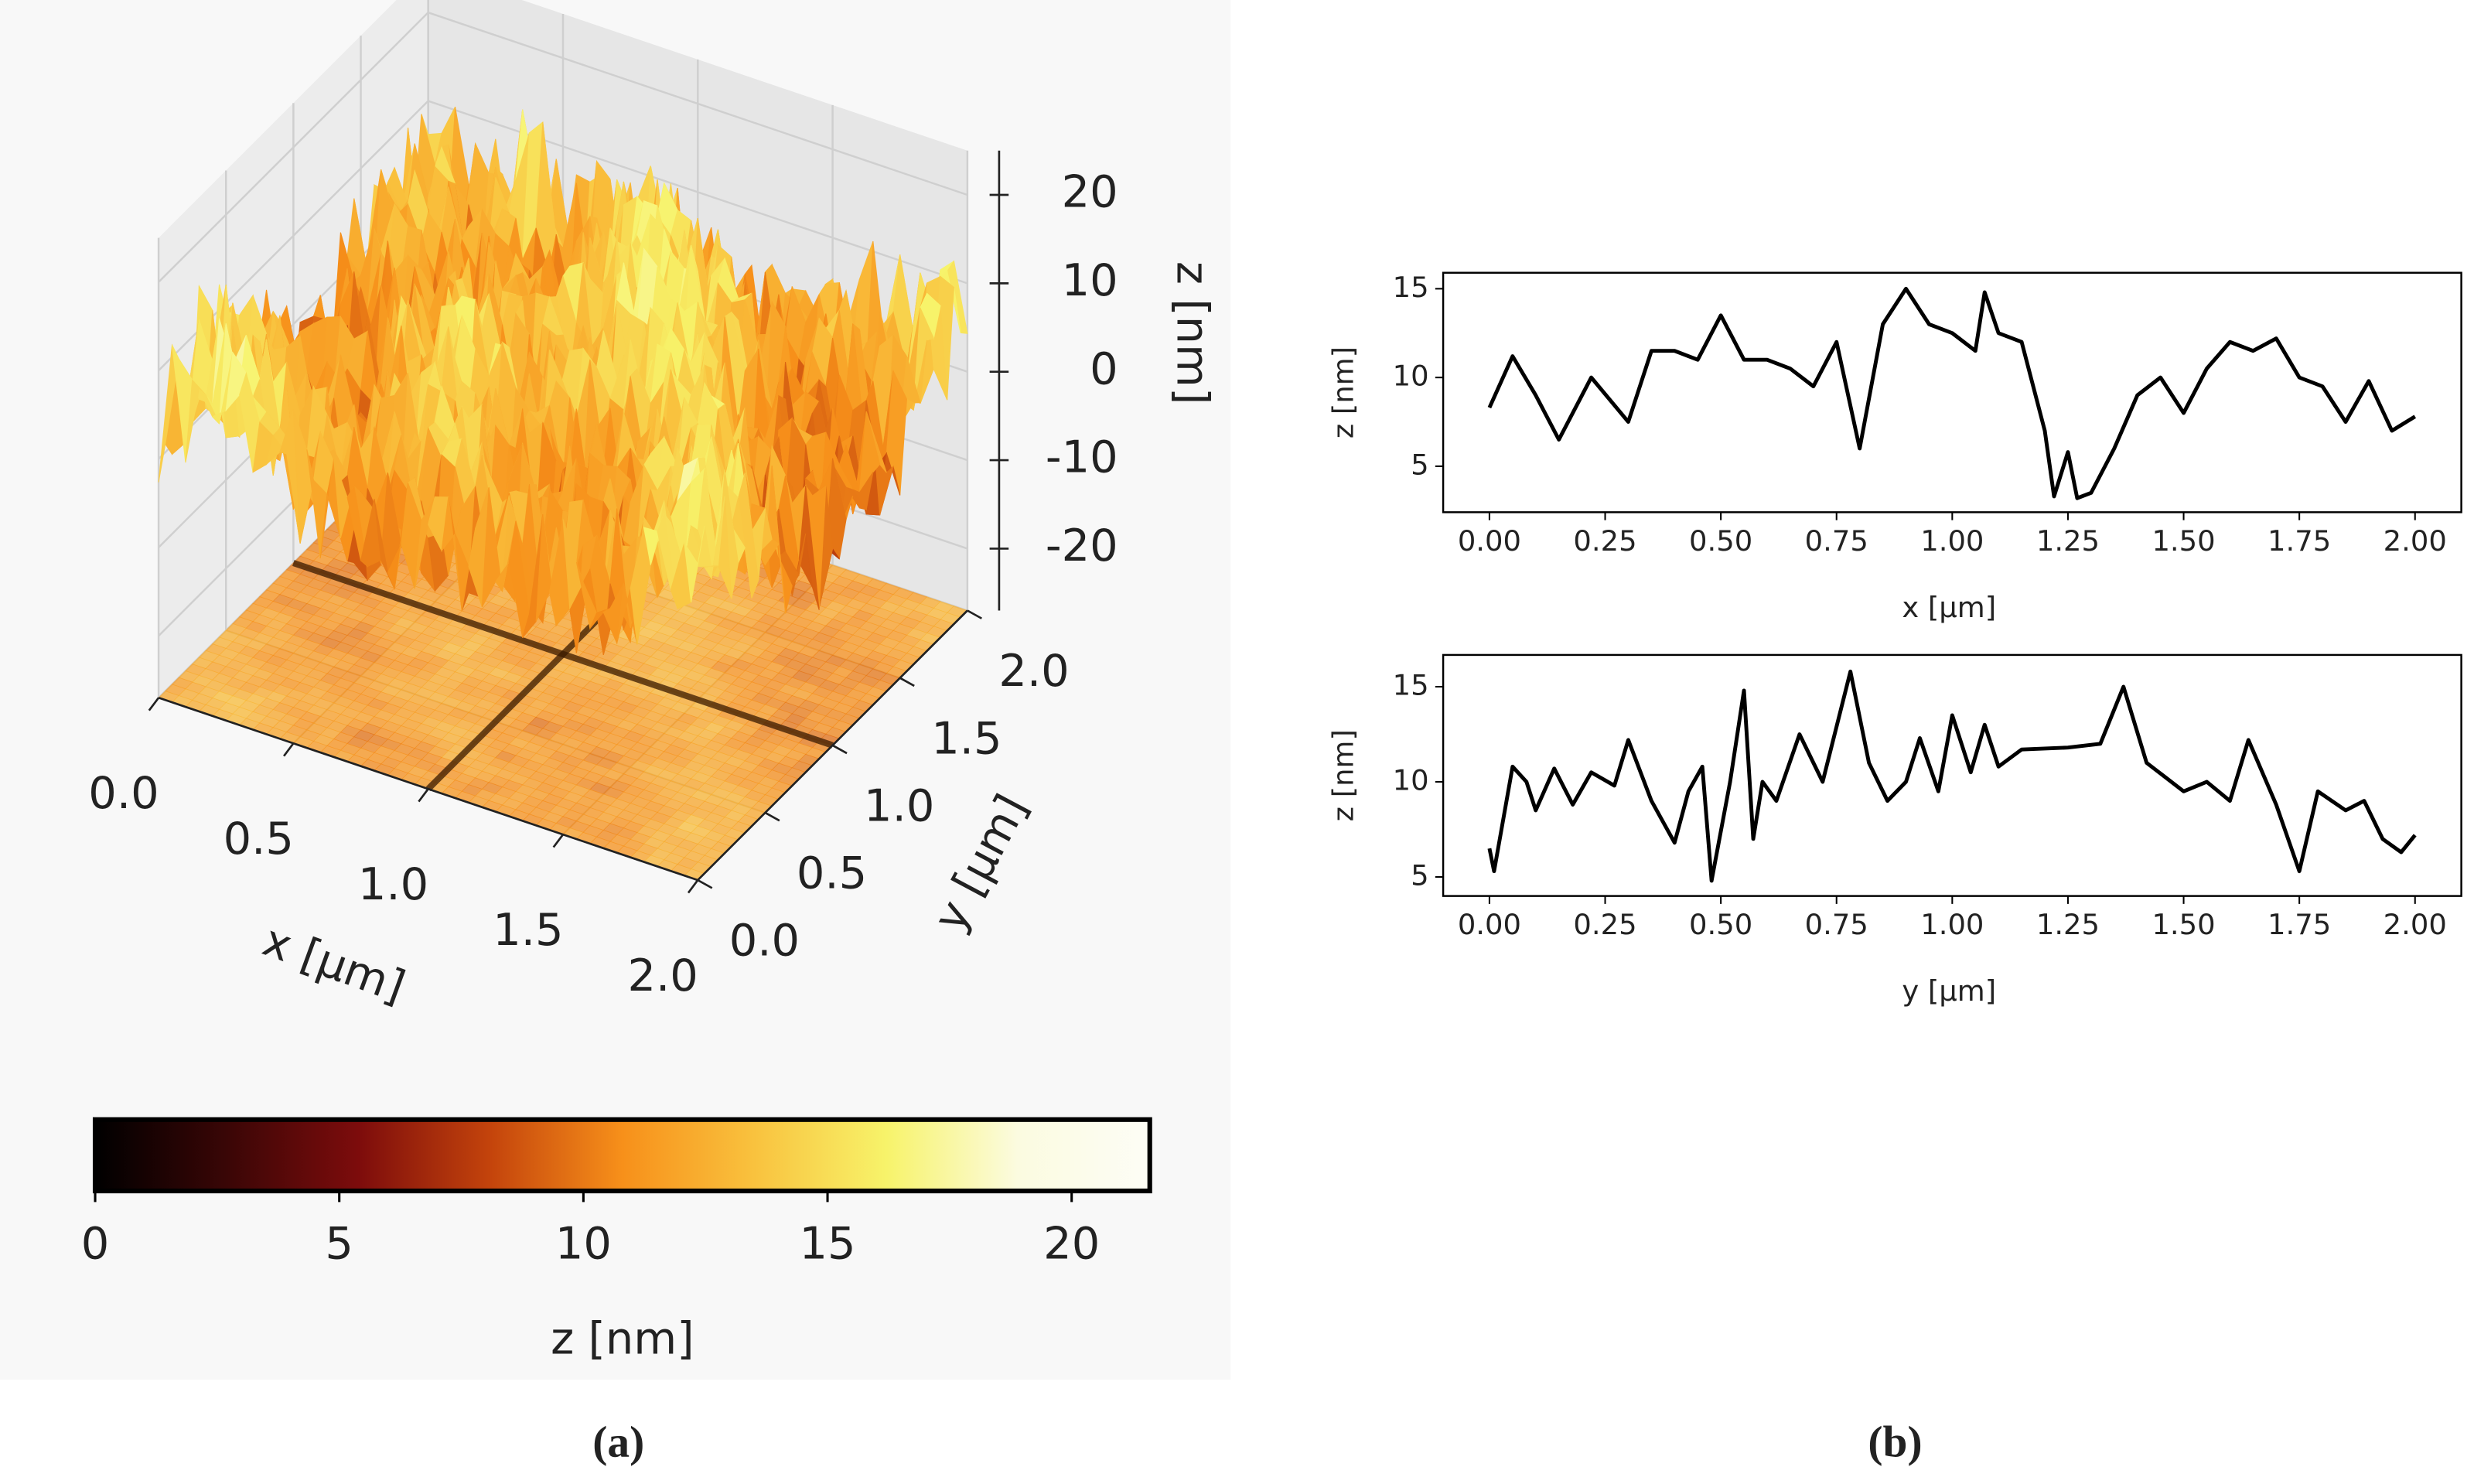 Image resolution: width=2474 pixels, height=1484 pixels. What do you see at coordinates (528, 930) in the screenshot?
I see `x-tick-label: 1.5` at bounding box center [528, 930].